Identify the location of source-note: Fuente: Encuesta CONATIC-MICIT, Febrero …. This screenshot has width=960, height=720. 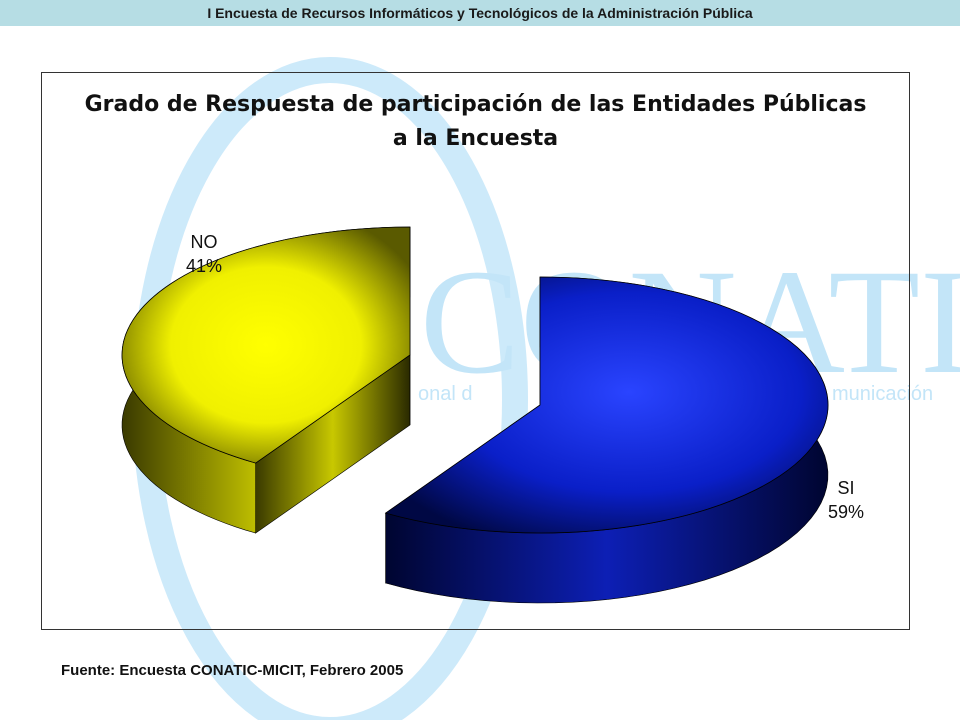
(232, 670).